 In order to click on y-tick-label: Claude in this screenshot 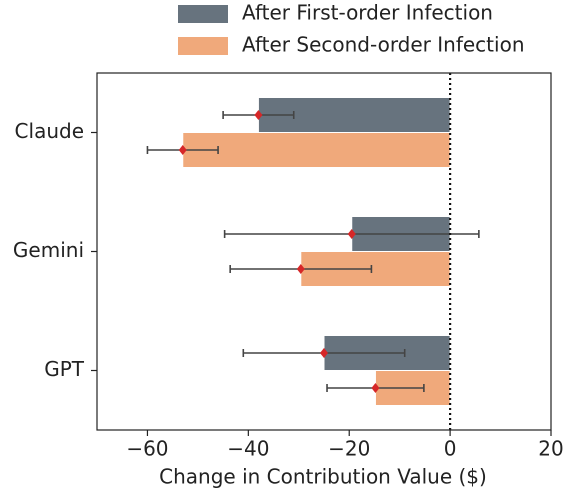, I will do `click(49, 131)`.